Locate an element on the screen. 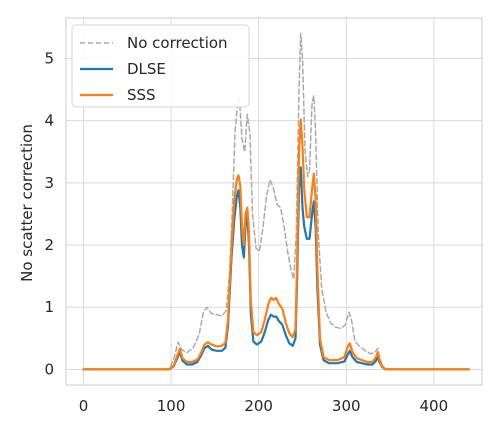 This screenshot has width=498, height=440. y-tick-label: 0 is located at coordinates (49, 369).